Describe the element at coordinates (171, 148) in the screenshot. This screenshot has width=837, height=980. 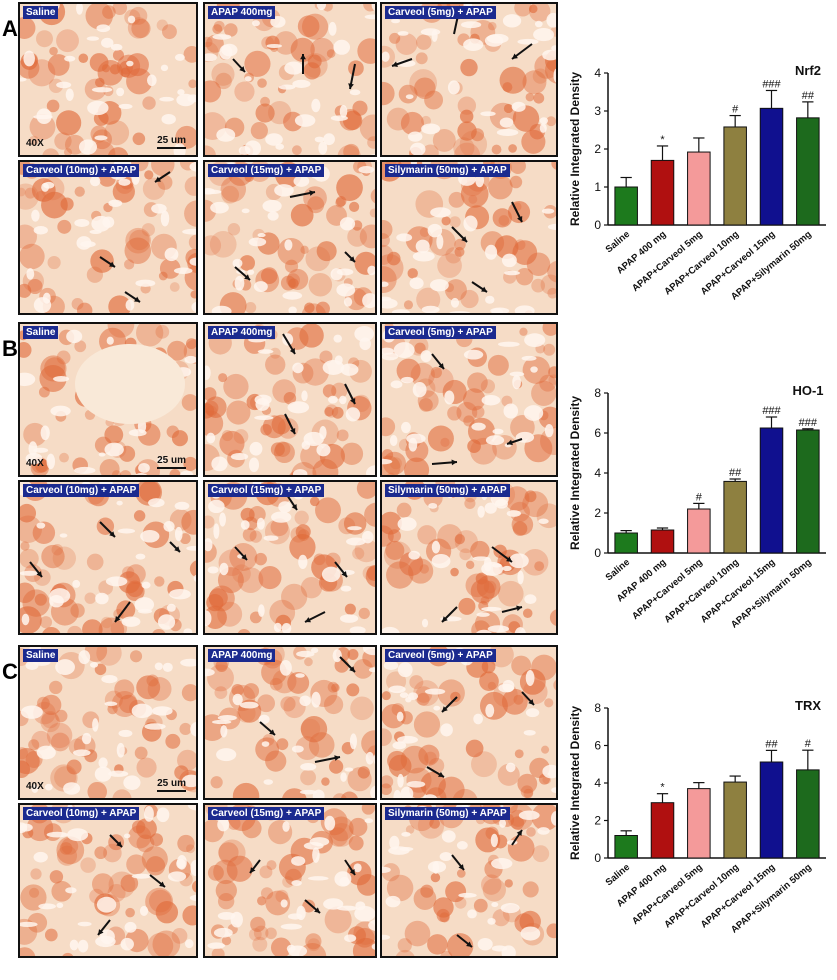
I see `scale-bar-line` at that location.